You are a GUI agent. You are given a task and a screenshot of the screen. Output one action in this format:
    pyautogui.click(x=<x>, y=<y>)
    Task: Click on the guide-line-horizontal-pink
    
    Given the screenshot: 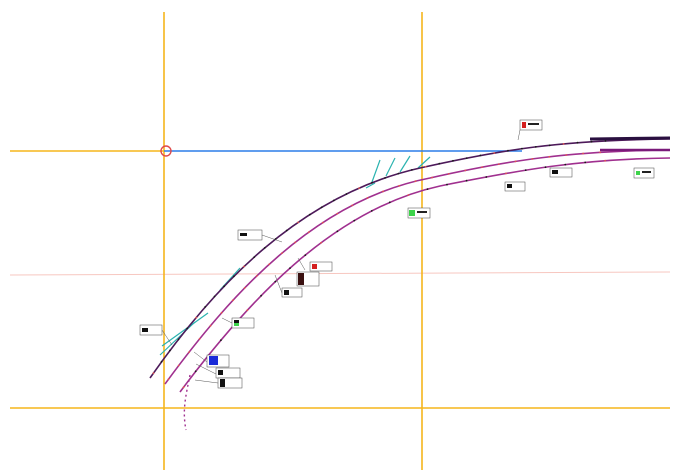 What is the action you would take?
    pyautogui.click(x=340, y=273)
    